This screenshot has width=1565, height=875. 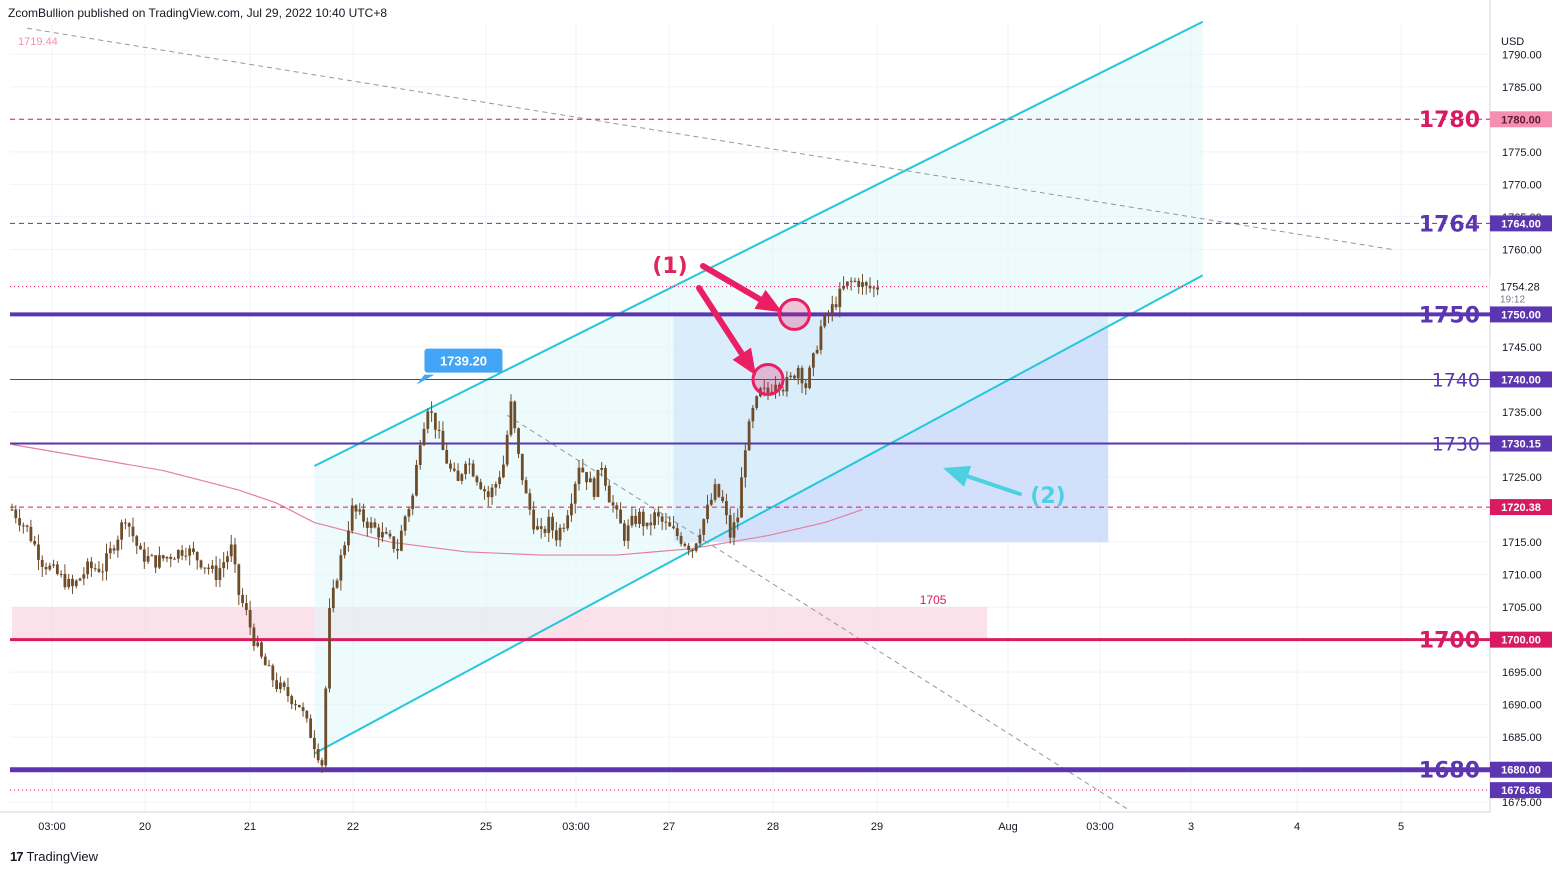 I want to click on time-tick-label: 29, so click(x=877, y=827).